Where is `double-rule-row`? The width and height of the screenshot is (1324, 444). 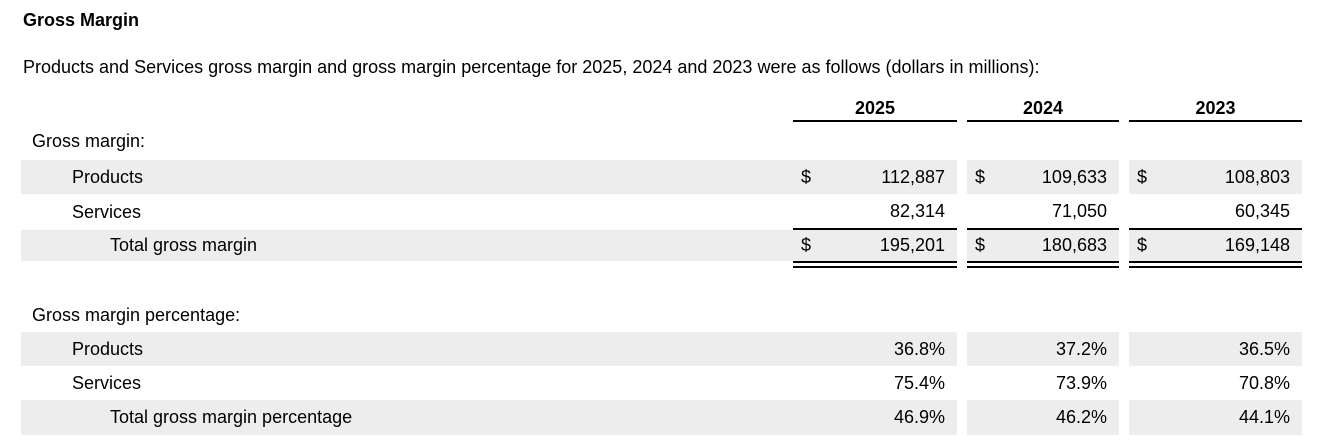
double-rule-row is located at coordinates (661, 264).